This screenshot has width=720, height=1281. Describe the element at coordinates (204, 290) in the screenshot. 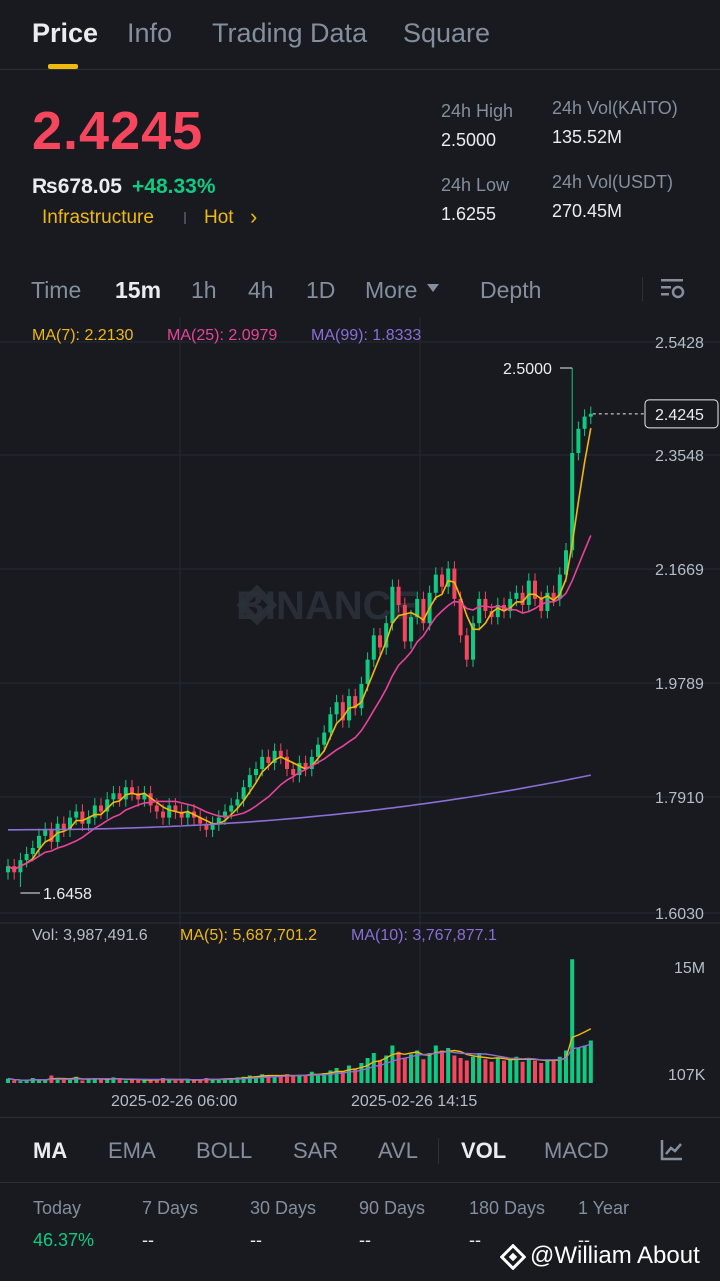

I see `interval-1h: 1h` at that location.